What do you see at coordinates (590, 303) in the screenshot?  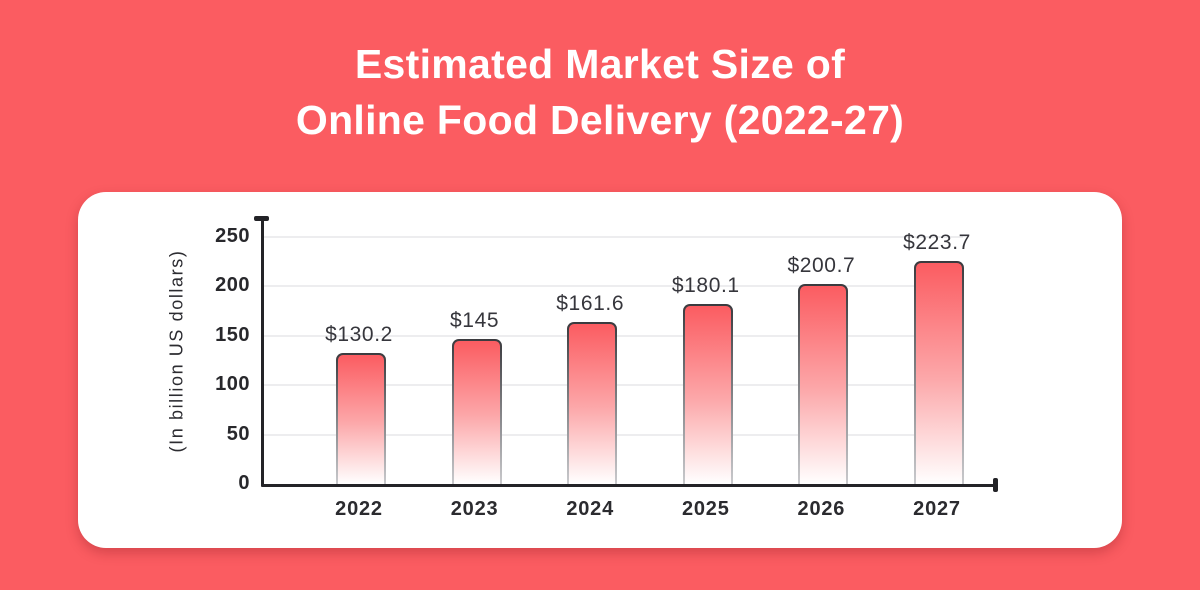 I see `bar-value-label-2024: $161.6` at bounding box center [590, 303].